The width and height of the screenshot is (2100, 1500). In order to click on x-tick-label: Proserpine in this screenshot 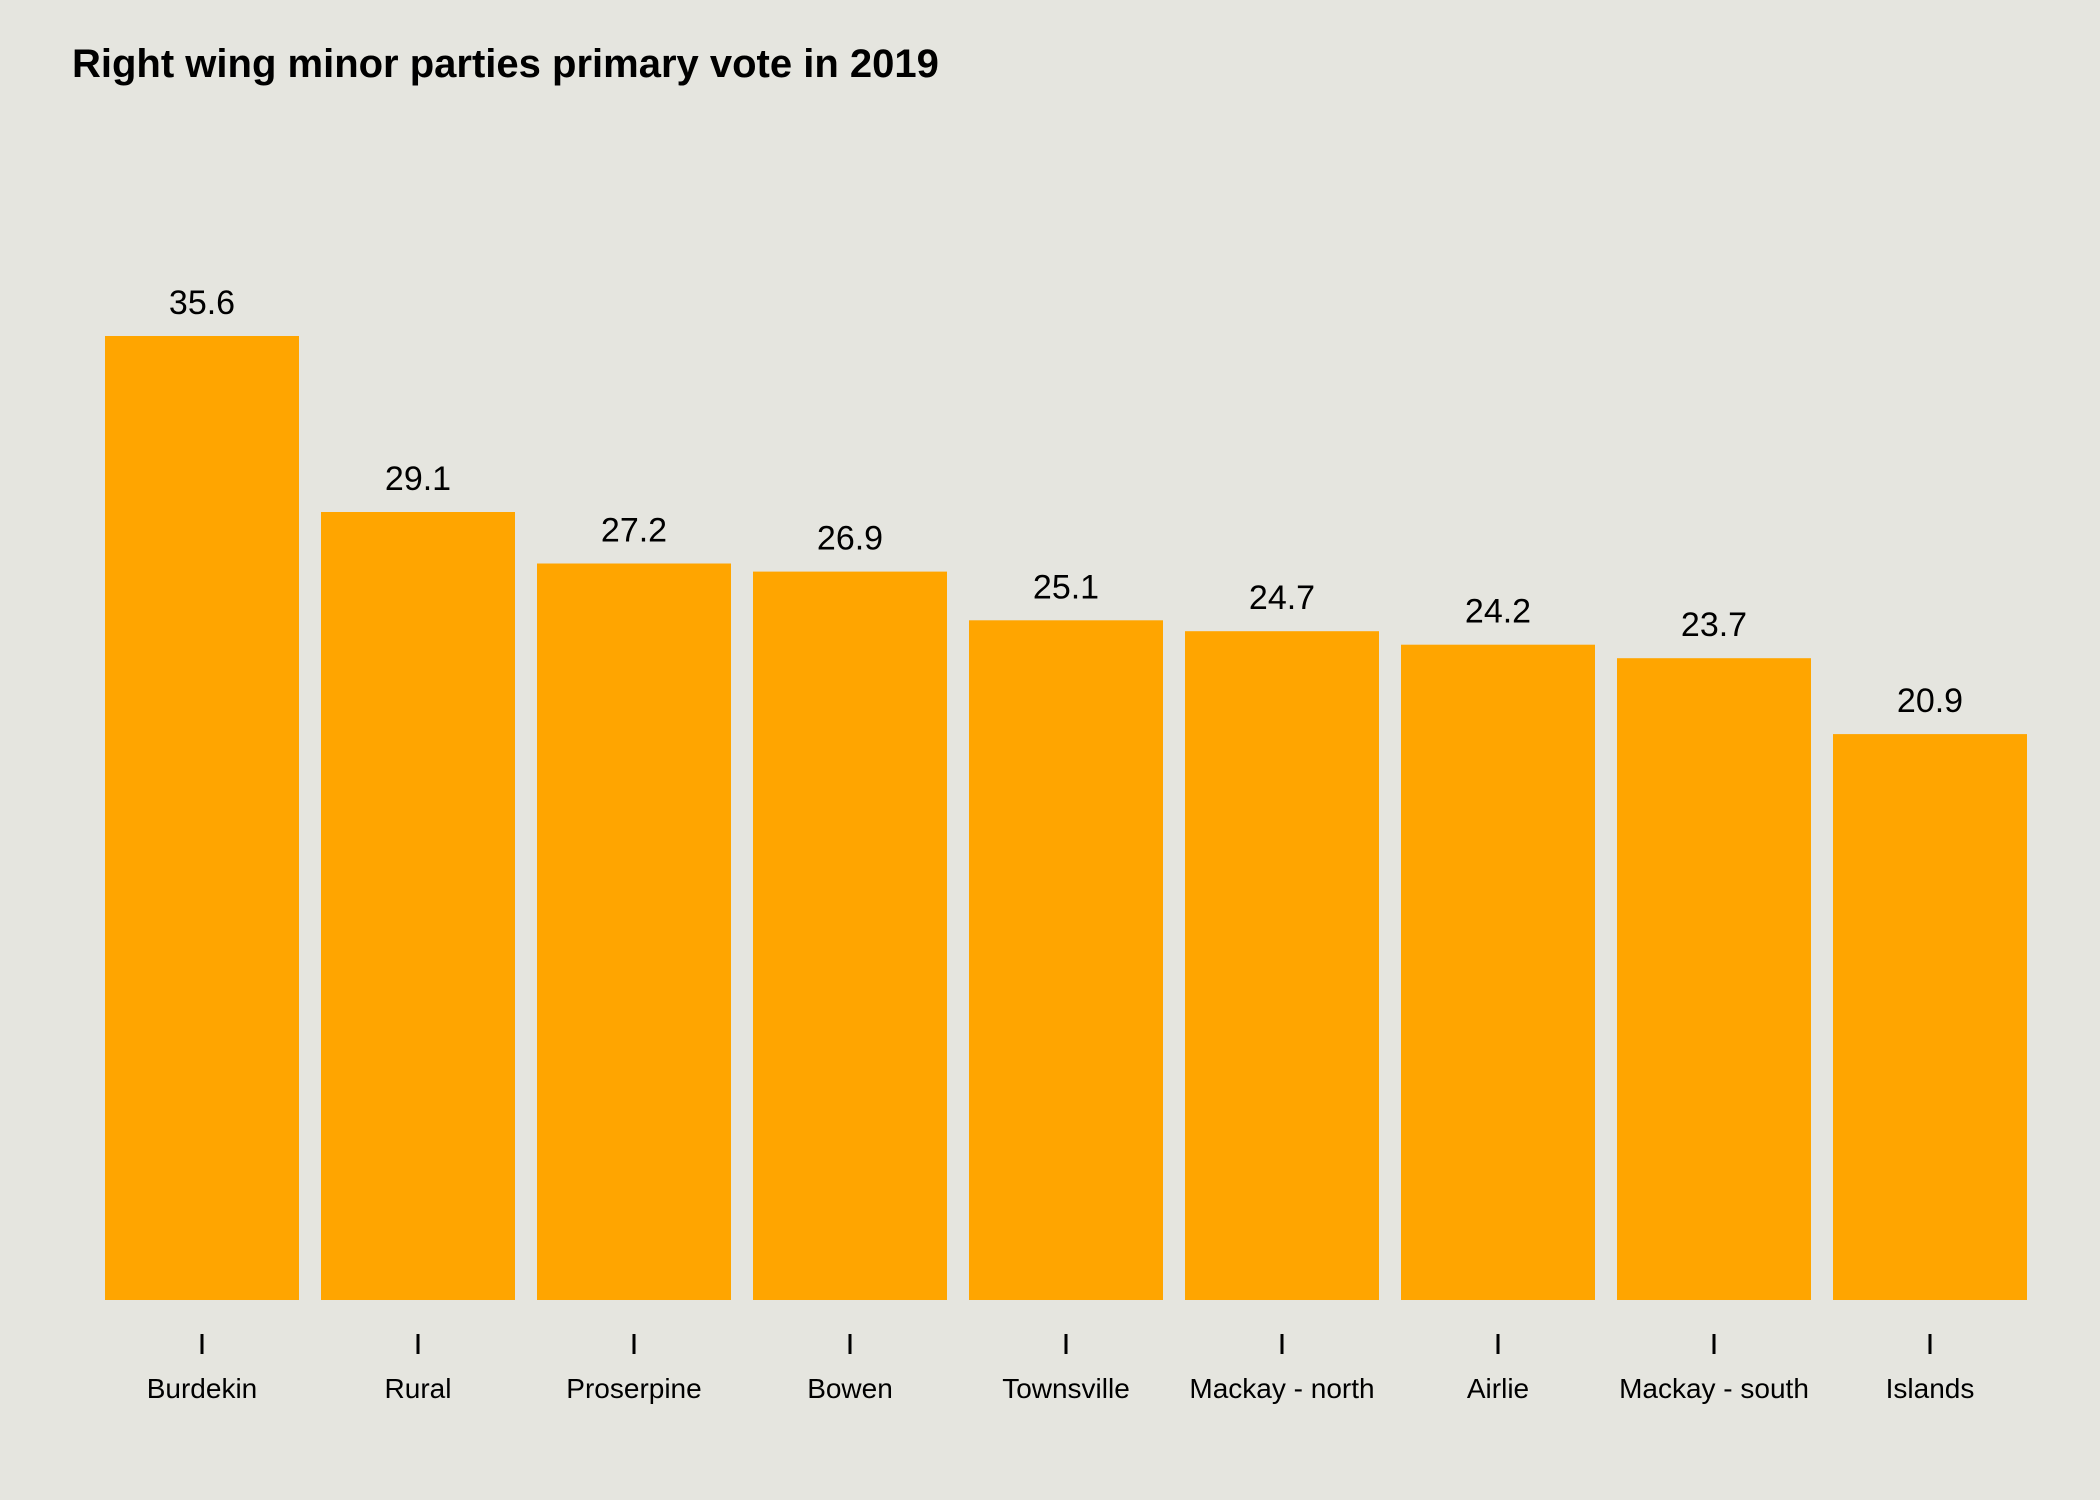, I will do `click(633, 1388)`.